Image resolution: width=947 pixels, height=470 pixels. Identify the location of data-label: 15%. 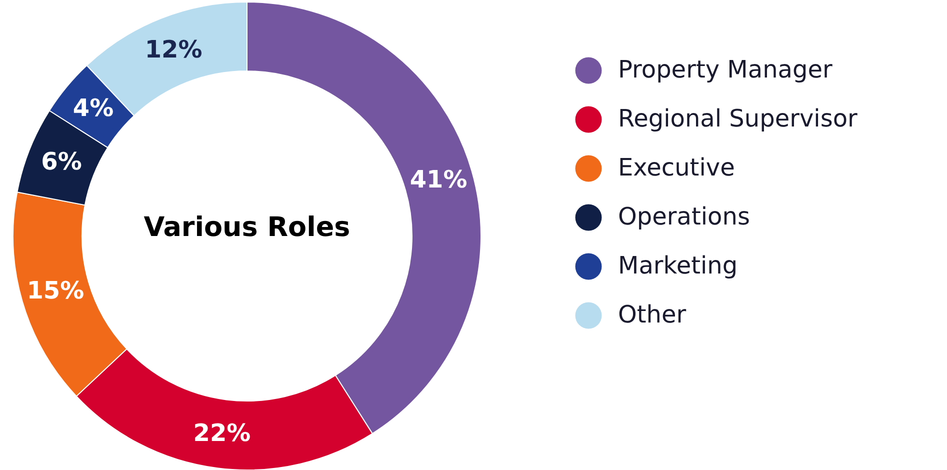
(55, 290).